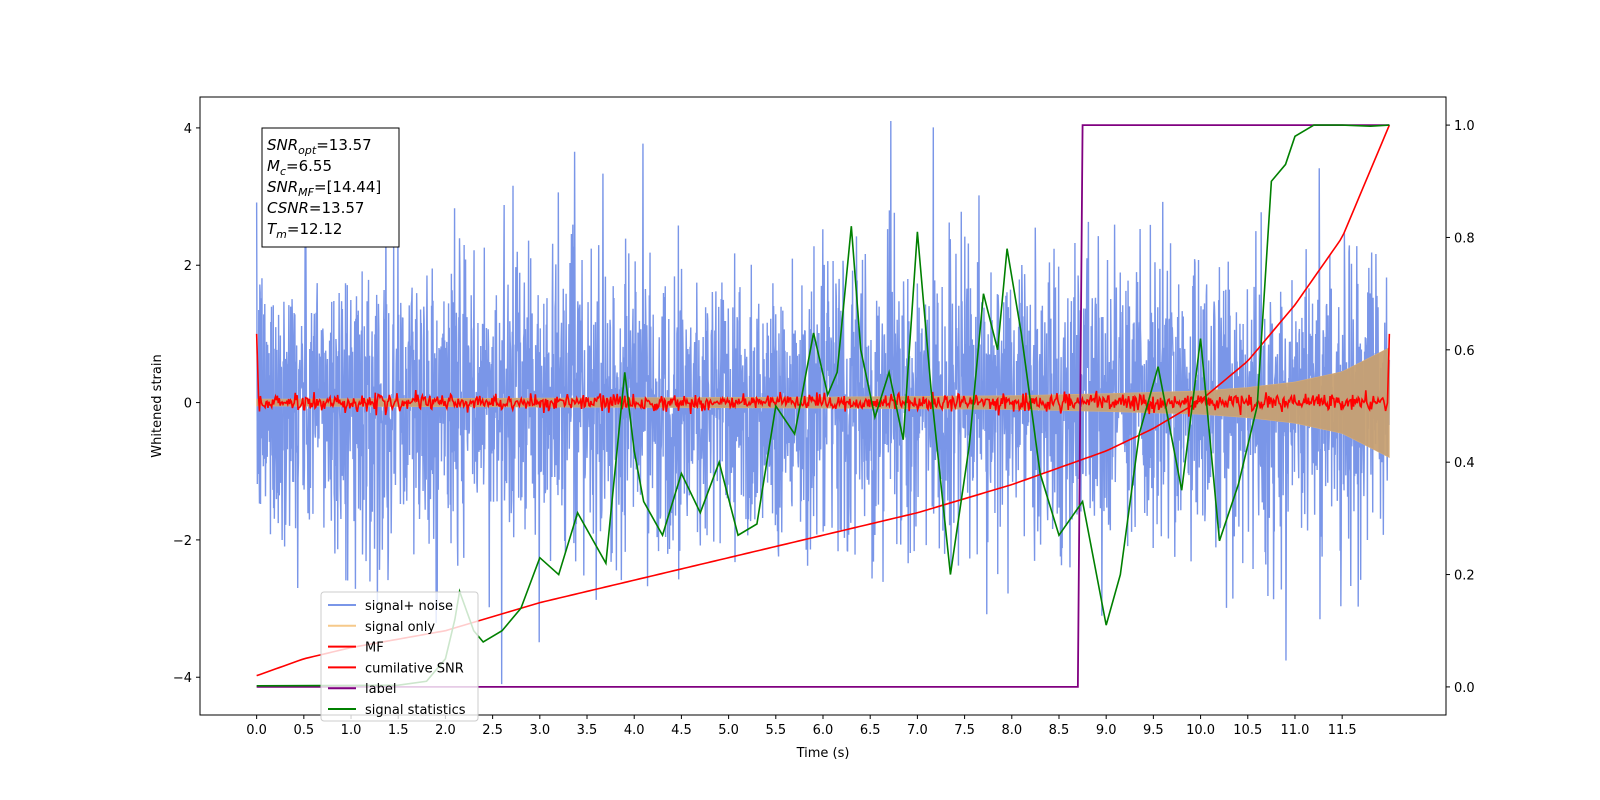 This screenshot has width=1600, height=800. I want to click on x-tick-label: 7.5, so click(964, 730).